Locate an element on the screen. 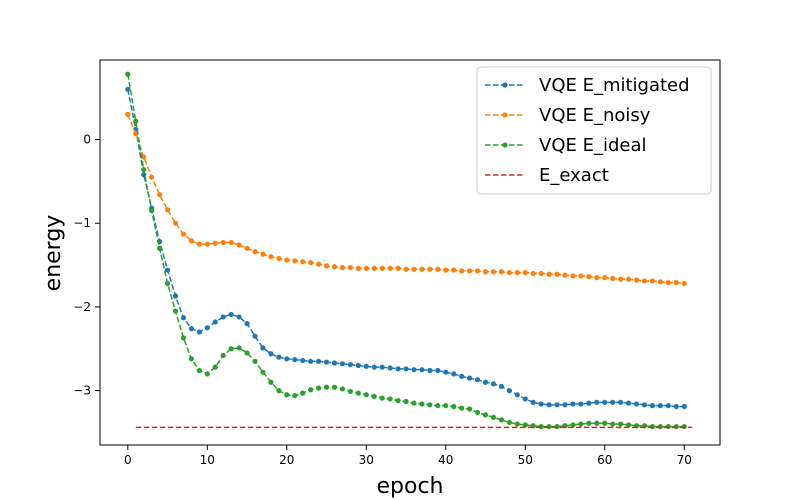 The height and width of the screenshot is (500, 800). legend-entry: VQE E_noisy is located at coordinates (568, 115).